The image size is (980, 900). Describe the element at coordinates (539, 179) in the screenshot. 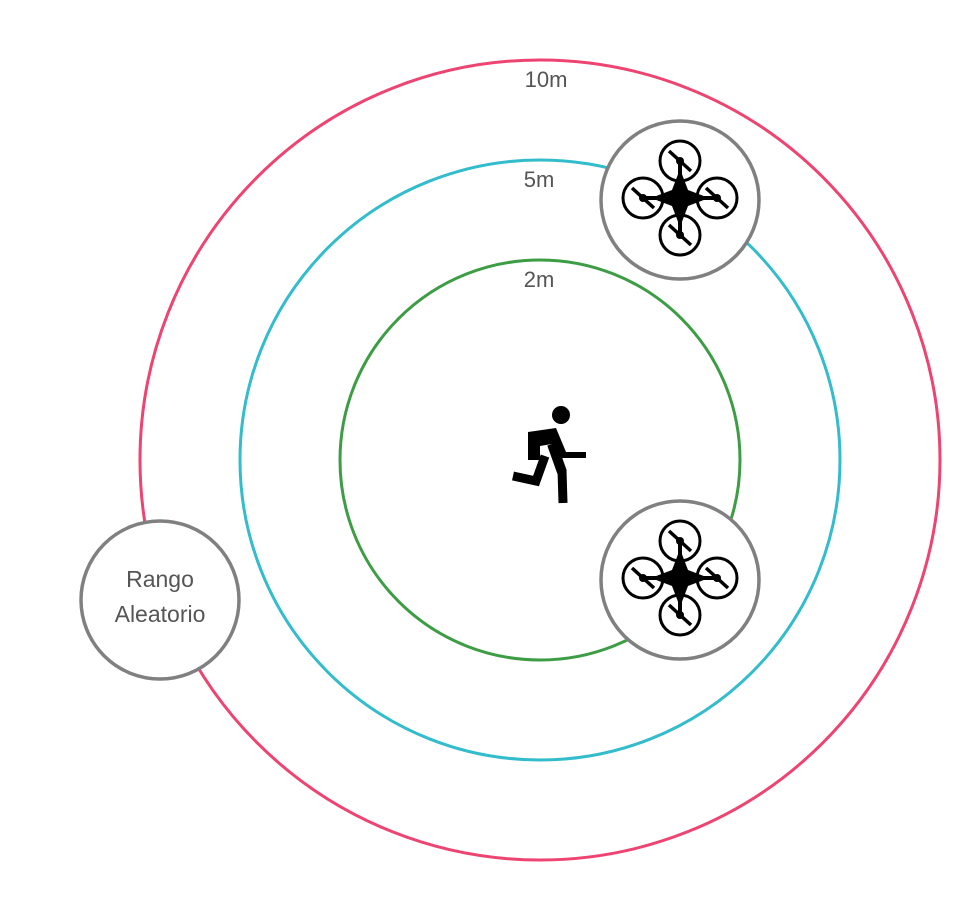

I see `ring-label-5m: 5m` at that location.